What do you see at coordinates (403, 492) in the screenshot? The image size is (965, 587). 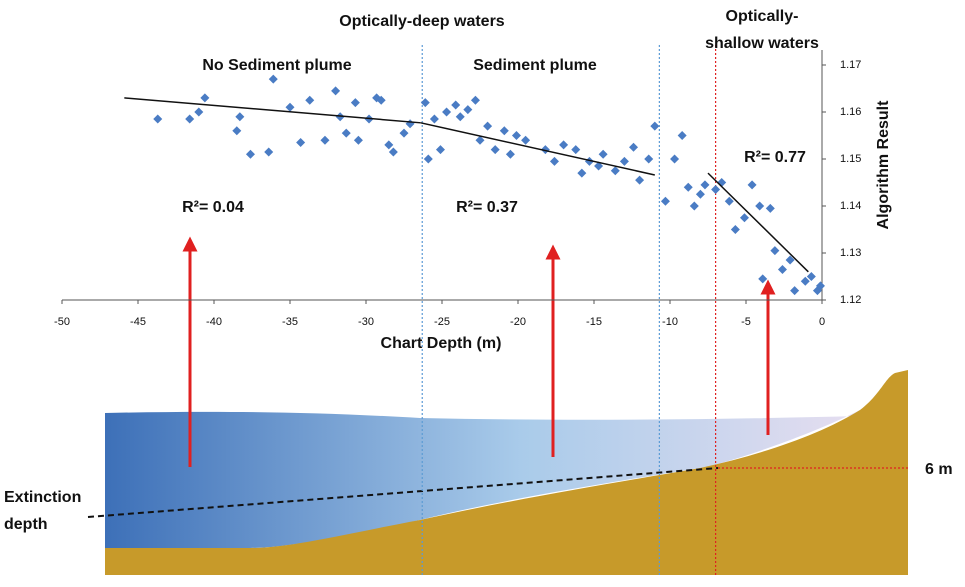 I see `extinction-line` at bounding box center [403, 492].